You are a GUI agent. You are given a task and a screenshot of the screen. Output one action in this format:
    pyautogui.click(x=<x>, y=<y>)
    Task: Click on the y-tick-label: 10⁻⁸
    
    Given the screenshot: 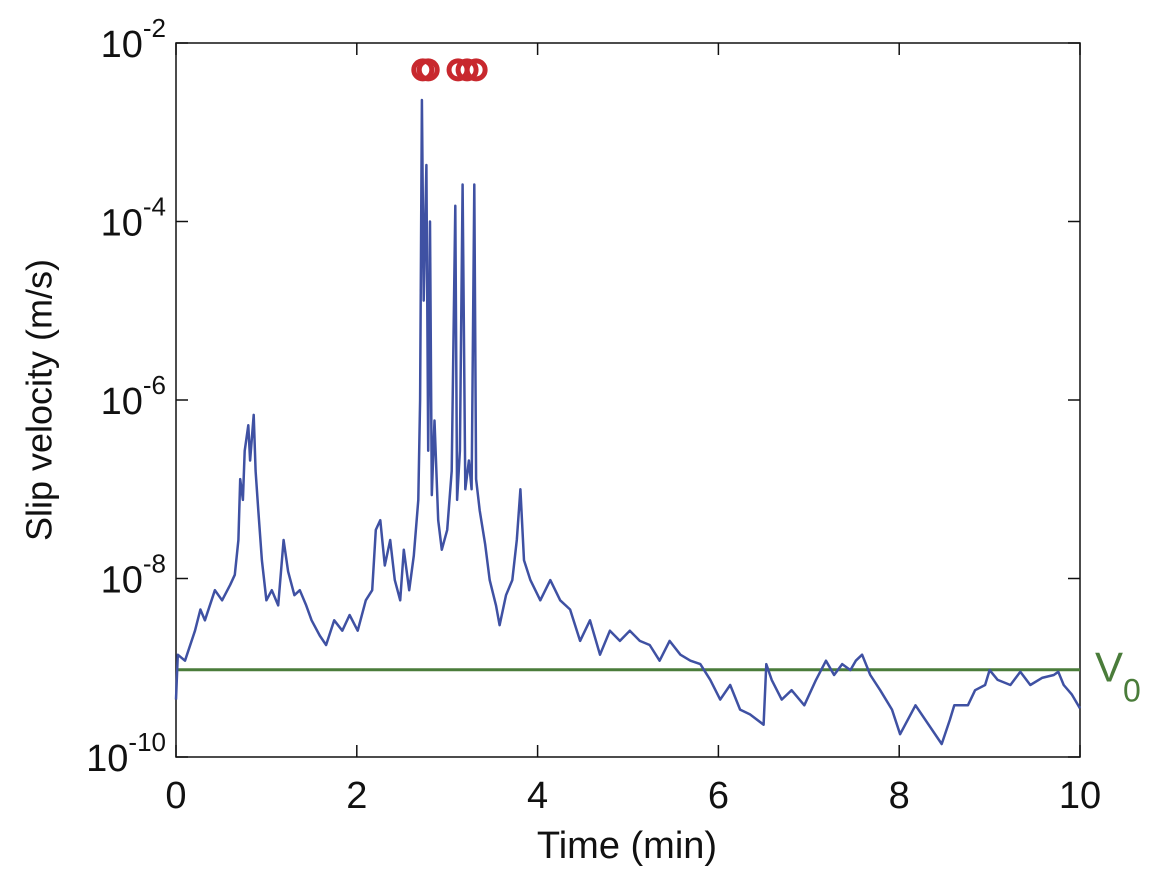 What is the action you would take?
    pyautogui.click(x=133, y=575)
    